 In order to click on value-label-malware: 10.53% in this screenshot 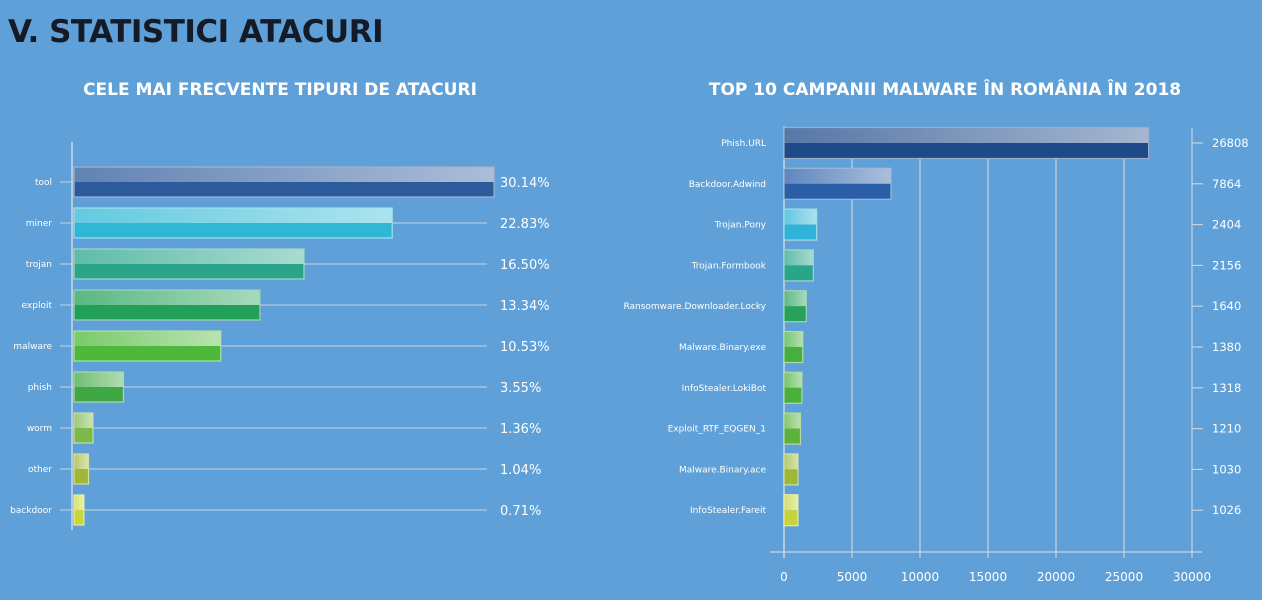, I will do `click(525, 347)`.